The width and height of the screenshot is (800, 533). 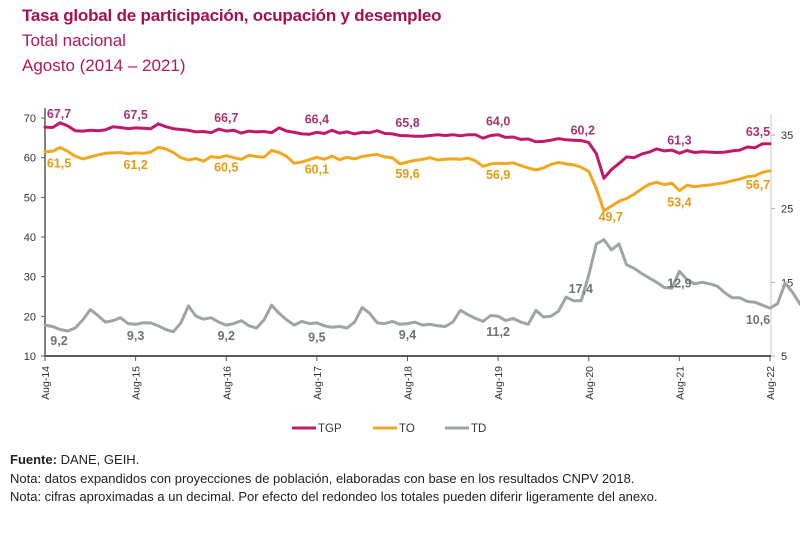 I want to click on left-y-tick-label: 30, so click(x=30, y=278).